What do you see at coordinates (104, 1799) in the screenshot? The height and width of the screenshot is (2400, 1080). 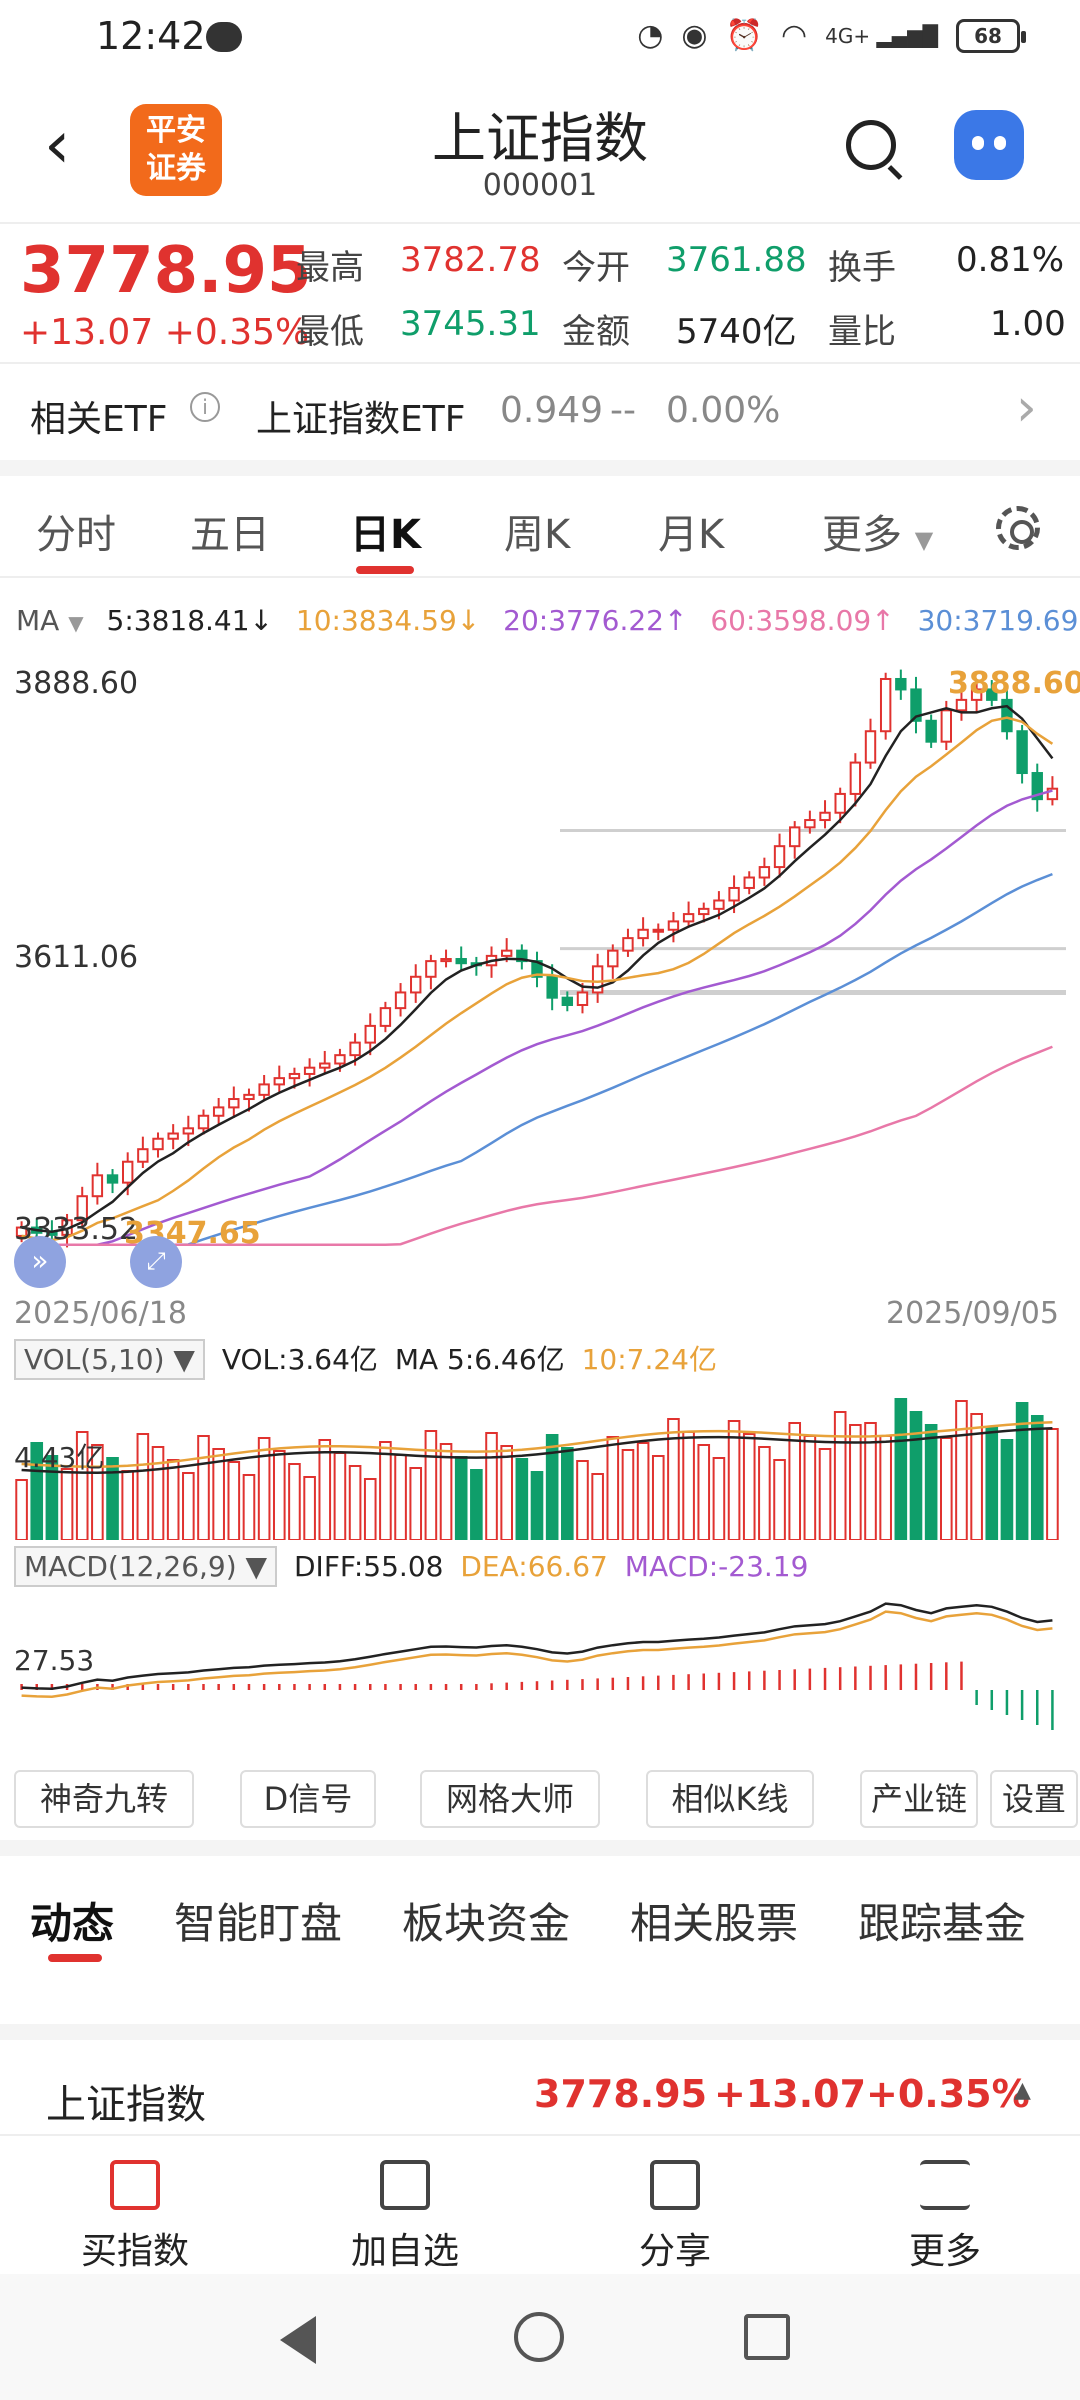 I see `magic-nine-button: 神奇九转` at bounding box center [104, 1799].